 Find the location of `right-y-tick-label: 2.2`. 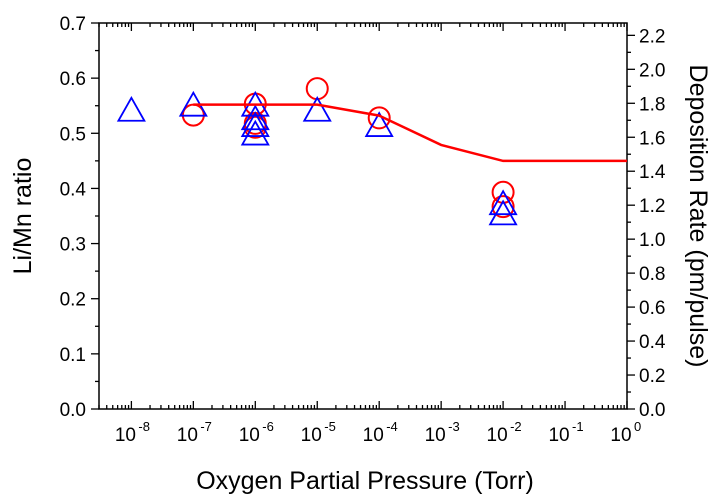

right-y-tick-label: 2.2 is located at coordinates (652, 36).